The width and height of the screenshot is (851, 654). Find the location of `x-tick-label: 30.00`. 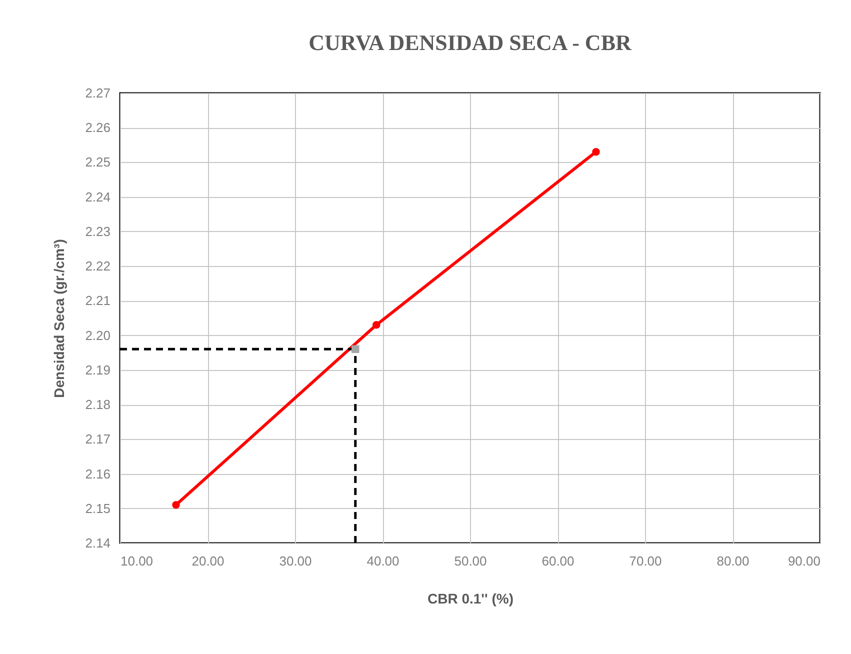

x-tick-label: 30.00 is located at coordinates (295, 561).